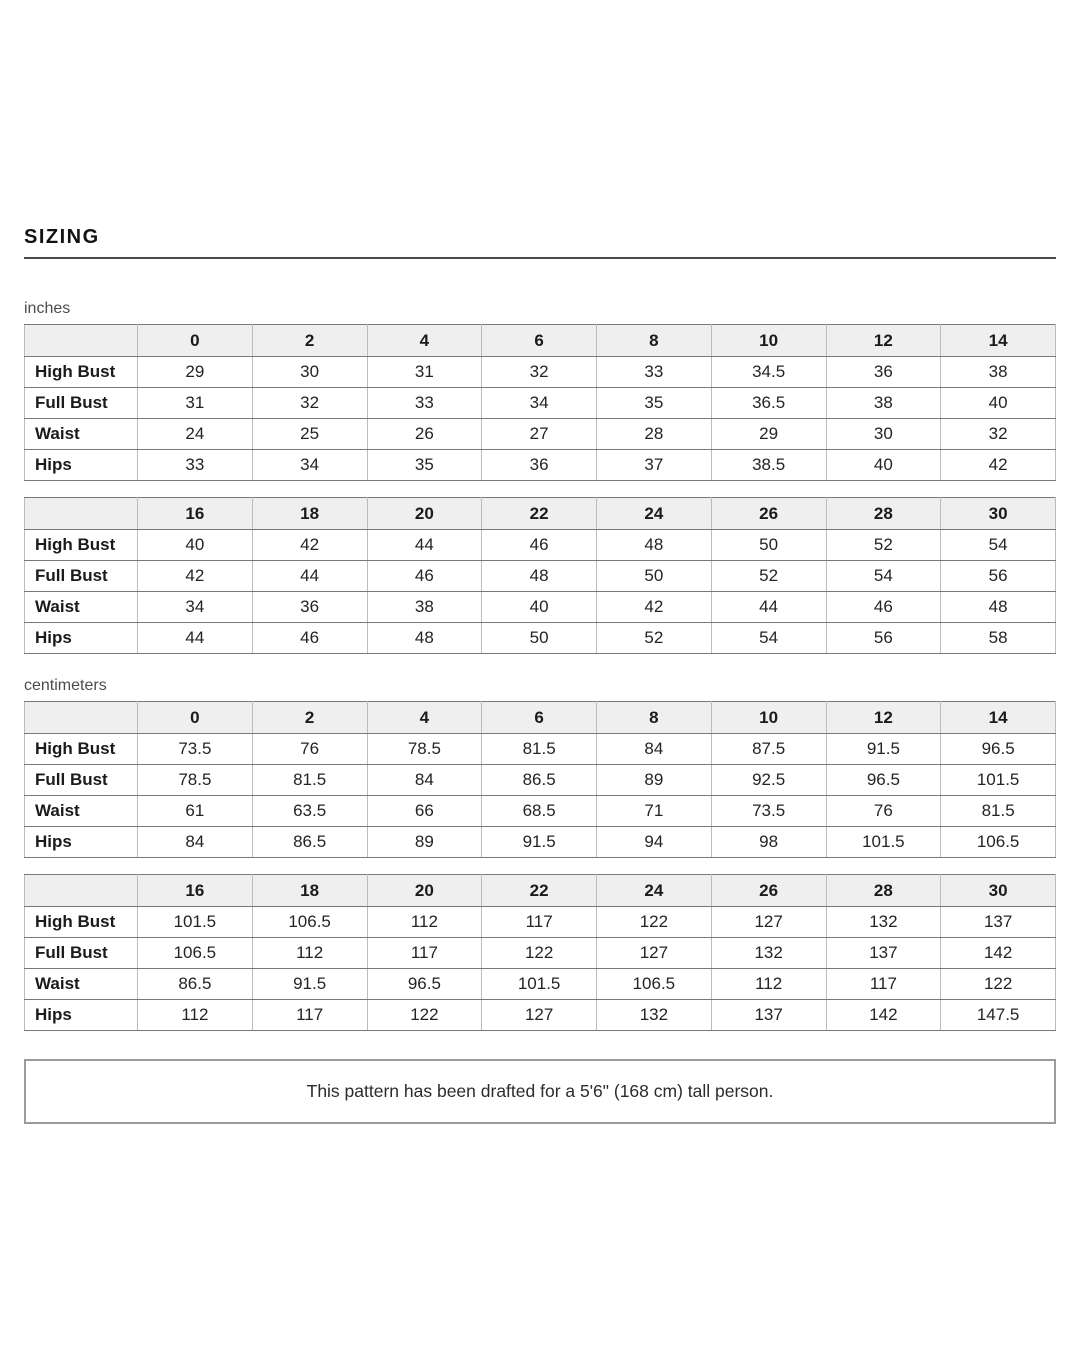  Describe the element at coordinates (654, 434) in the screenshot. I see `measurement-value: 28` at that location.